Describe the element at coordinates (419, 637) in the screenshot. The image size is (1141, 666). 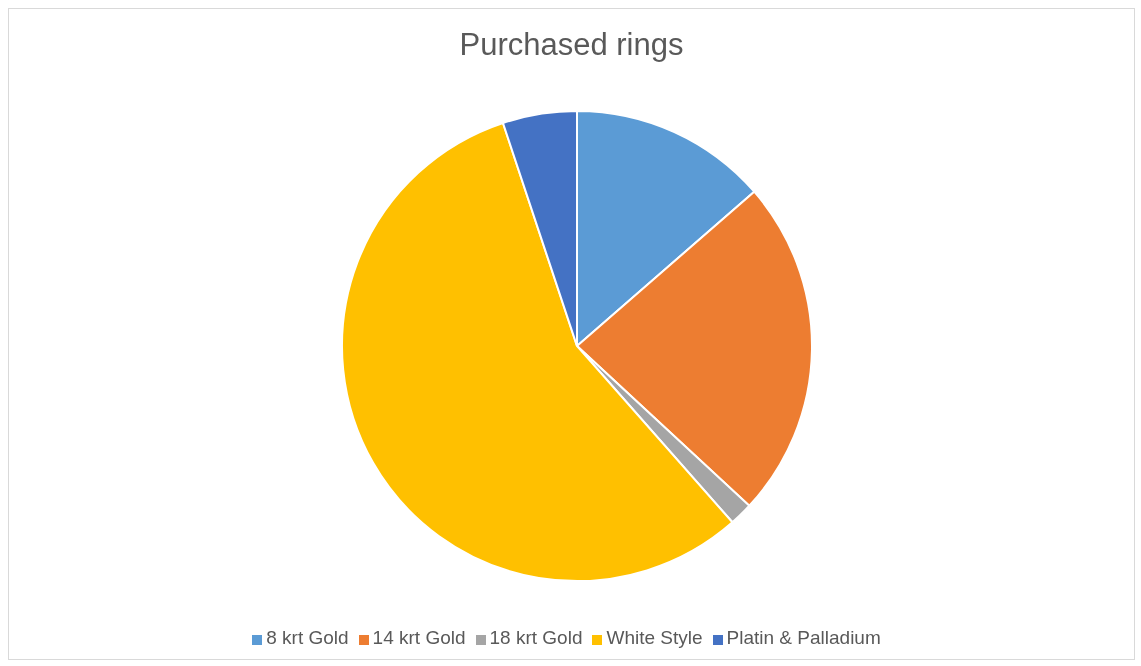
I see `legend-label: 14 krt Gold` at that location.